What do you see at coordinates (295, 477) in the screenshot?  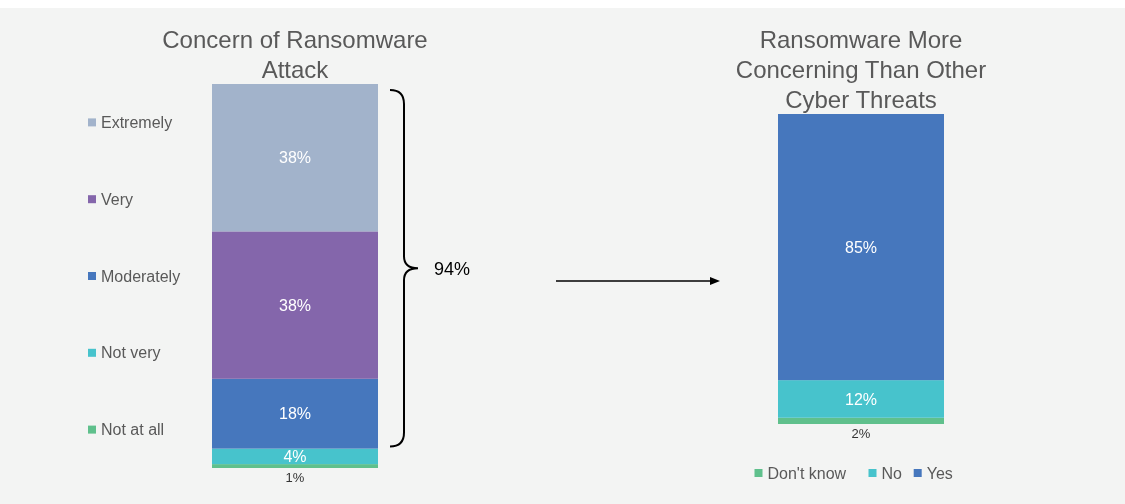 I see `data-label: 1%` at bounding box center [295, 477].